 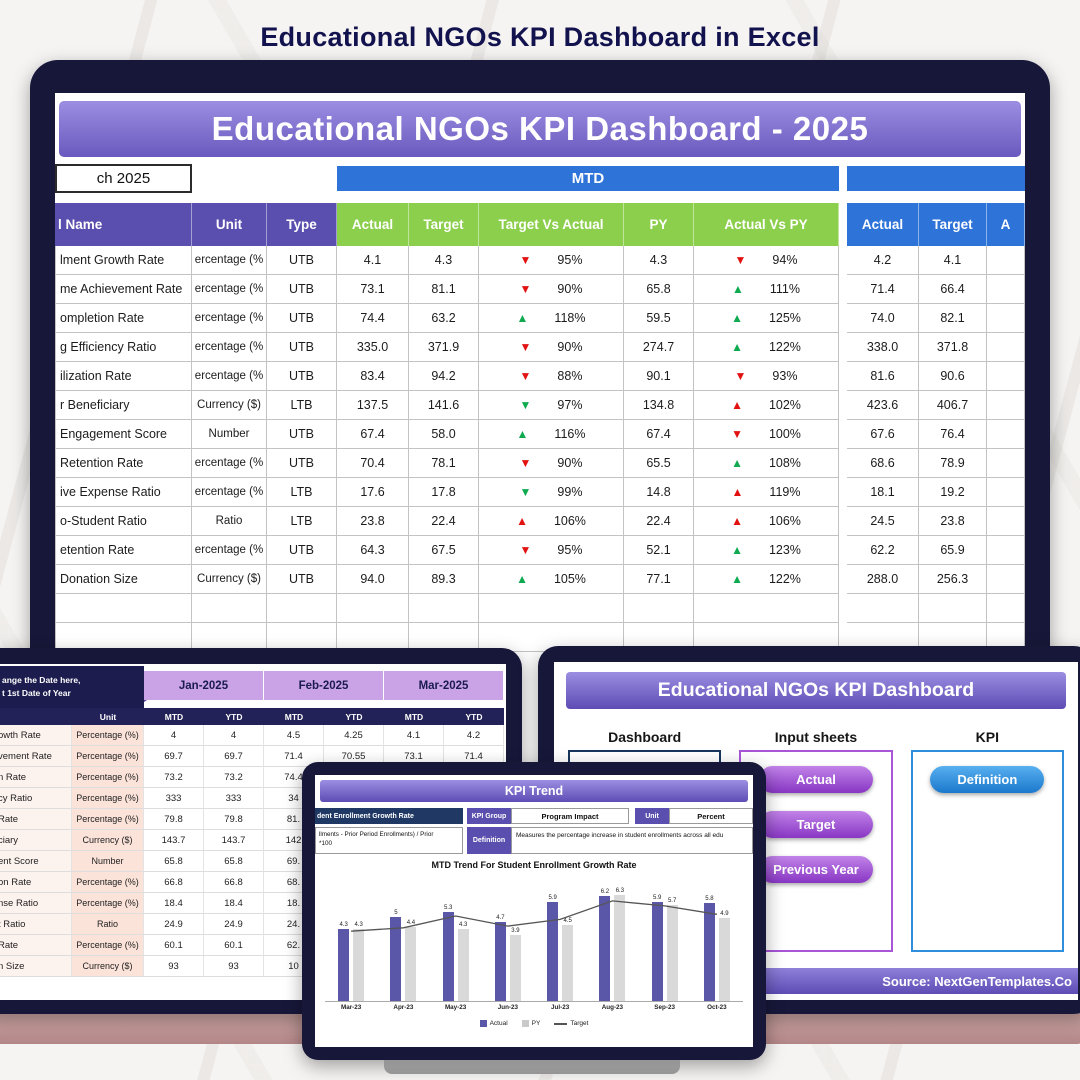 I want to click on month-feb: Feb-2025, so click(x=324, y=685).